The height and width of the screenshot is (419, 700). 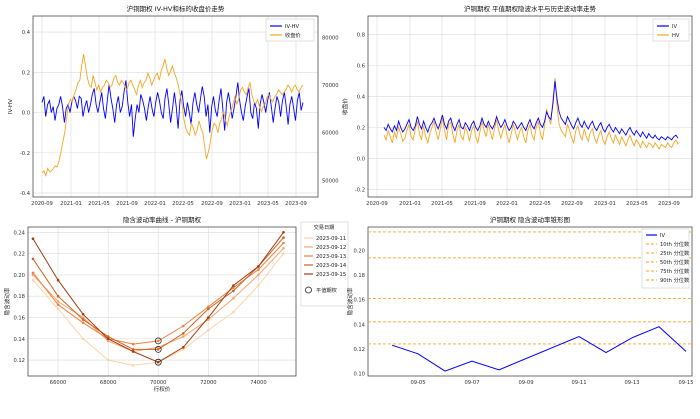 What do you see at coordinates (531, 113) in the screenshot?
I see `series-line-hv` at bounding box center [531, 113].